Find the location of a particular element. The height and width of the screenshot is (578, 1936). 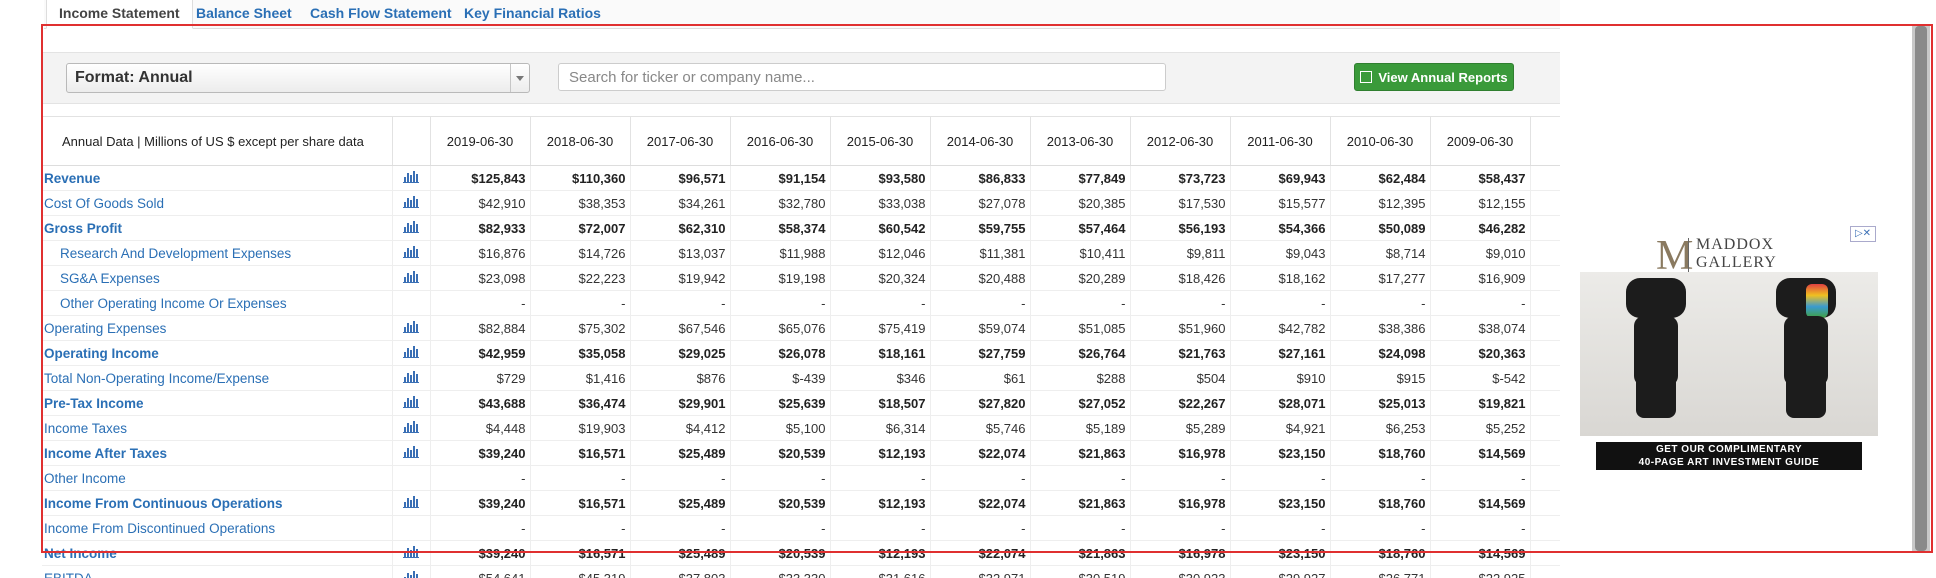

value-cell: $51,960 is located at coordinates (1180, 328).